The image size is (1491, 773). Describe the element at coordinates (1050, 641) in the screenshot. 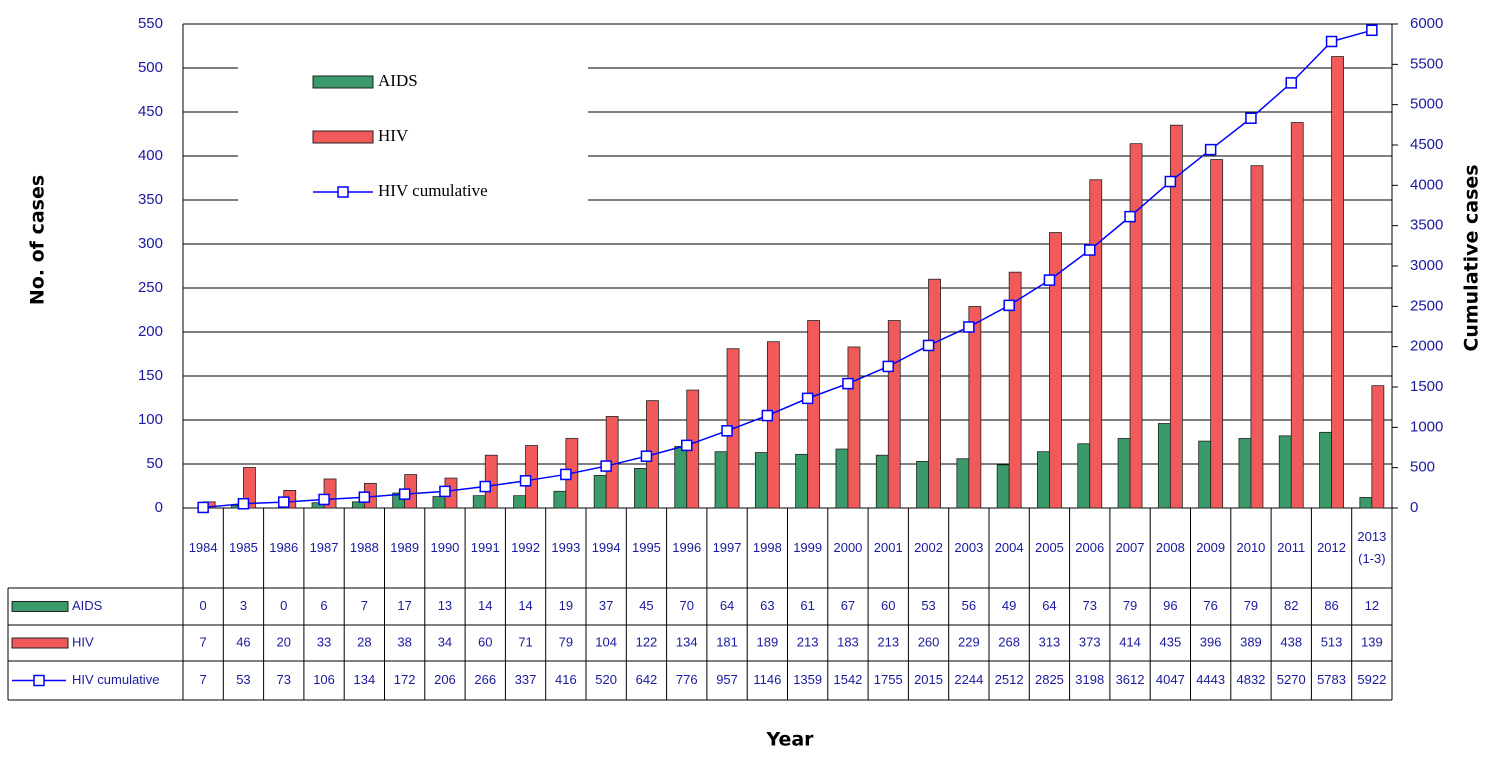

I see `table-cell: 313` at that location.